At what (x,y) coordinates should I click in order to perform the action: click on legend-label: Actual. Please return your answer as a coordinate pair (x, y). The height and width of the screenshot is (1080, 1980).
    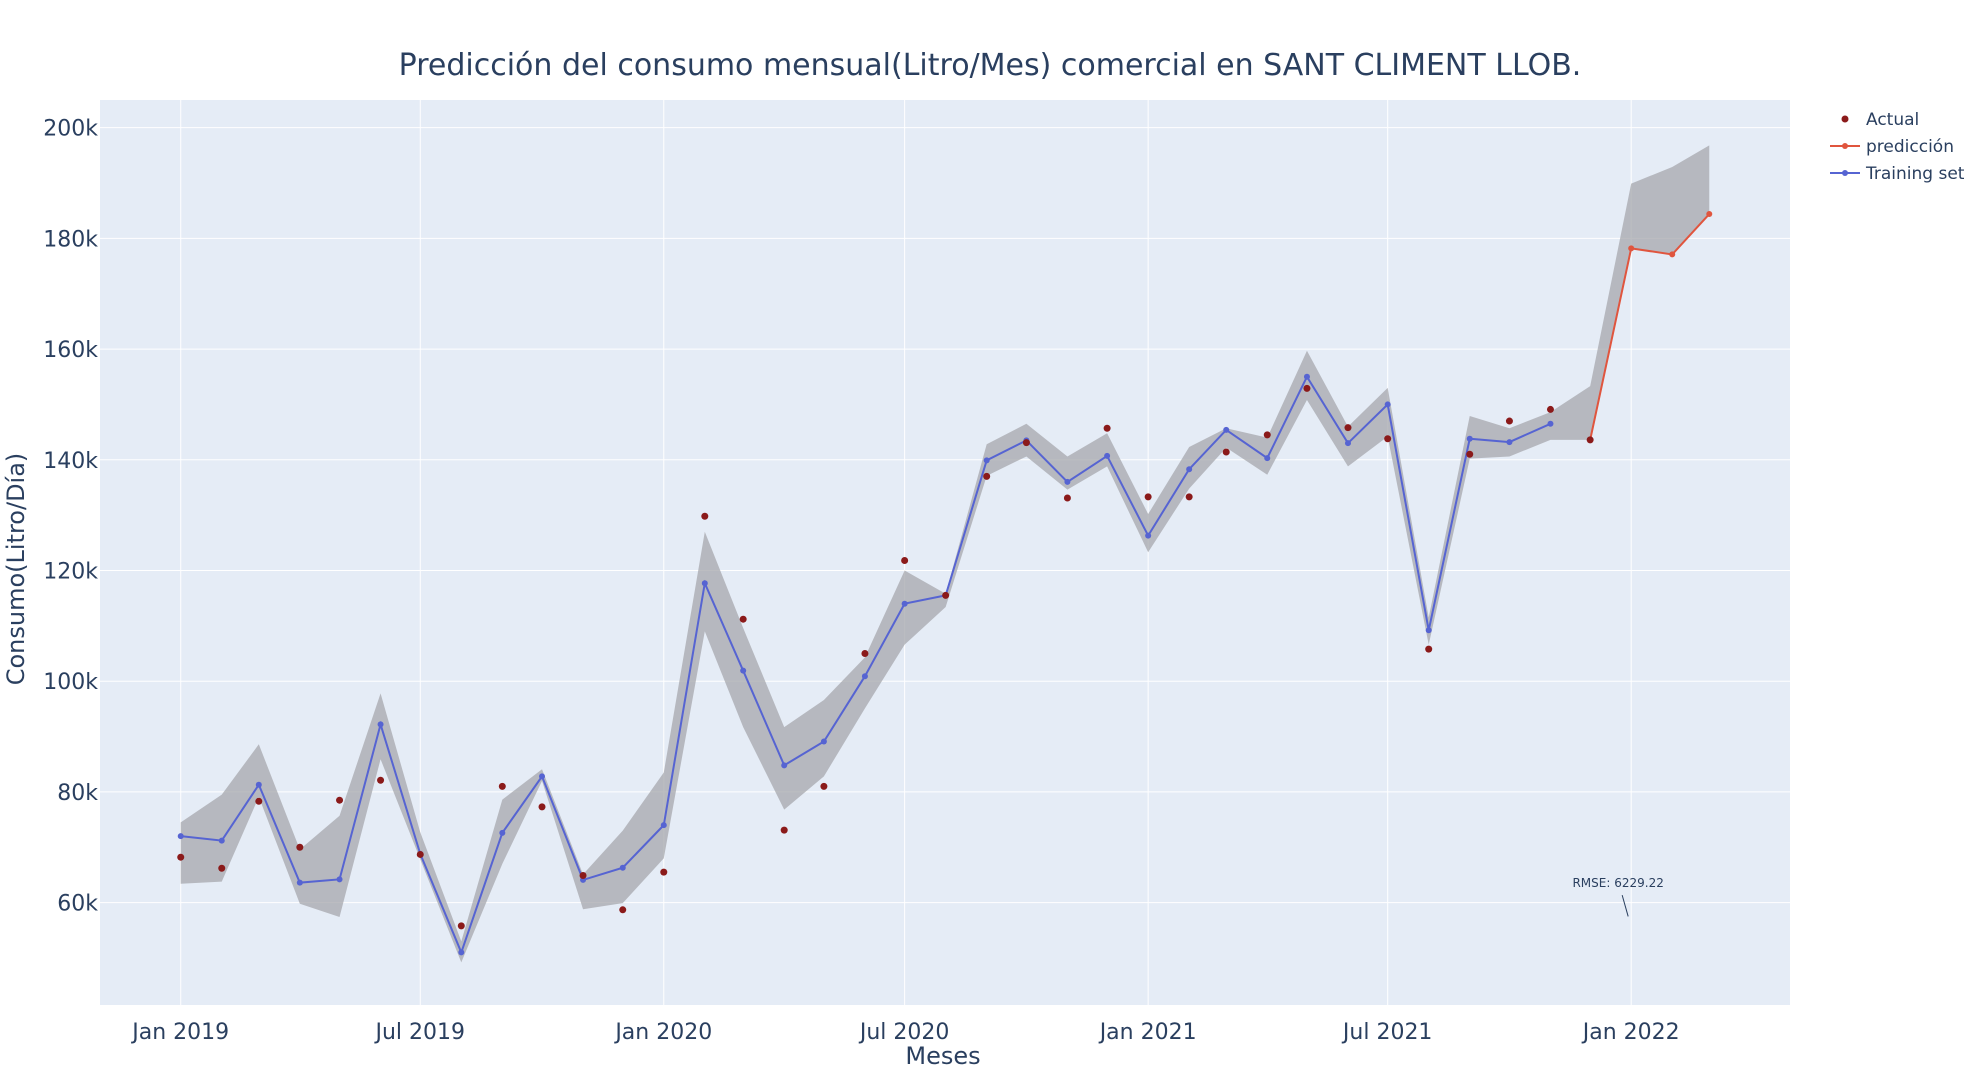
    Looking at the image, I should click on (1892, 120).